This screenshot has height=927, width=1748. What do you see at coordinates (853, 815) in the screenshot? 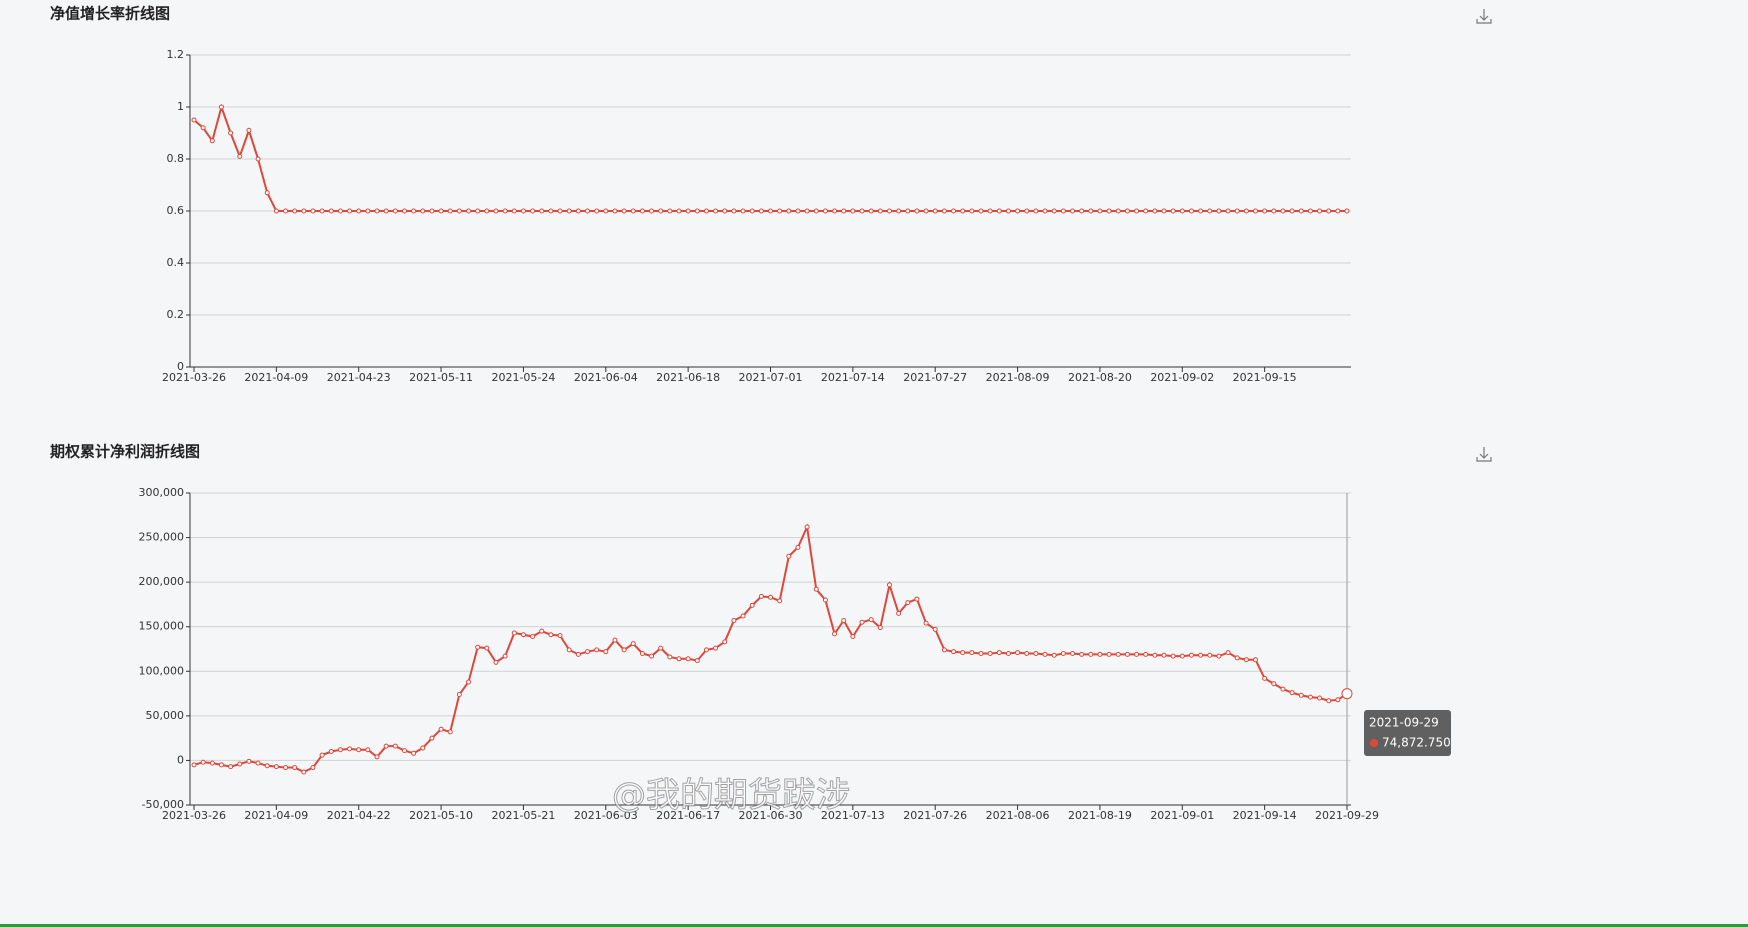
I see `x-tick-label: 2021-07-13` at bounding box center [853, 815].